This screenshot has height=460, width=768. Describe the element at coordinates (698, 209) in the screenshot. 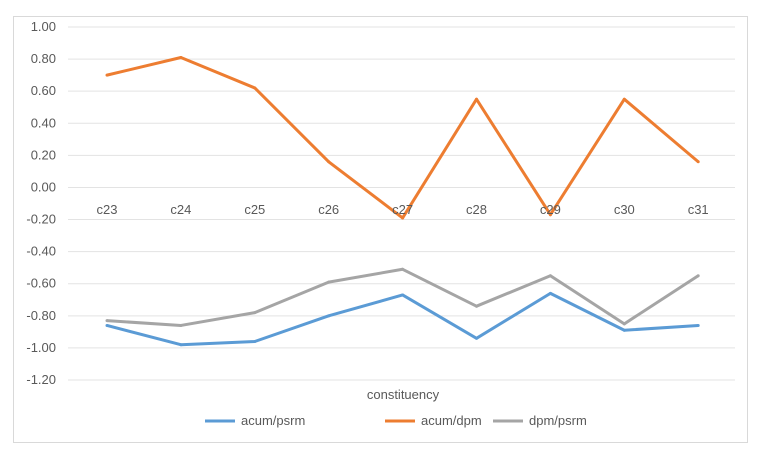

I see `x-tick-label: c31` at that location.